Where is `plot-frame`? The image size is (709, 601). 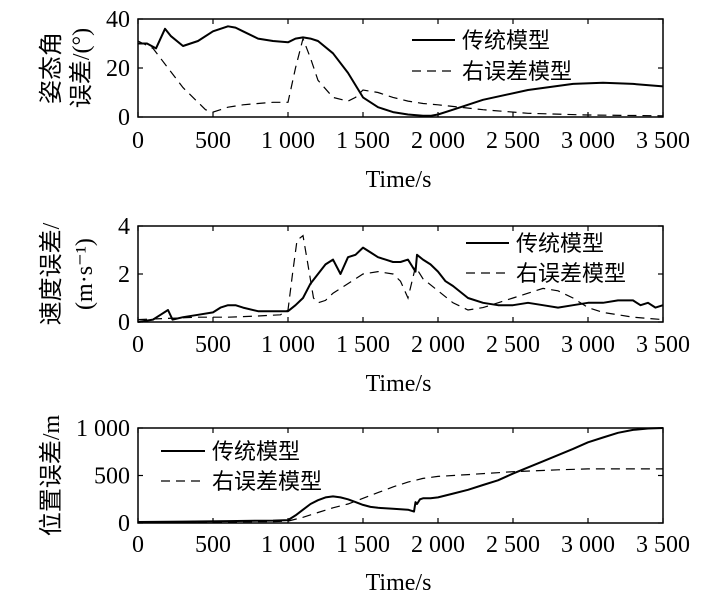
plot-frame is located at coordinates (400, 68).